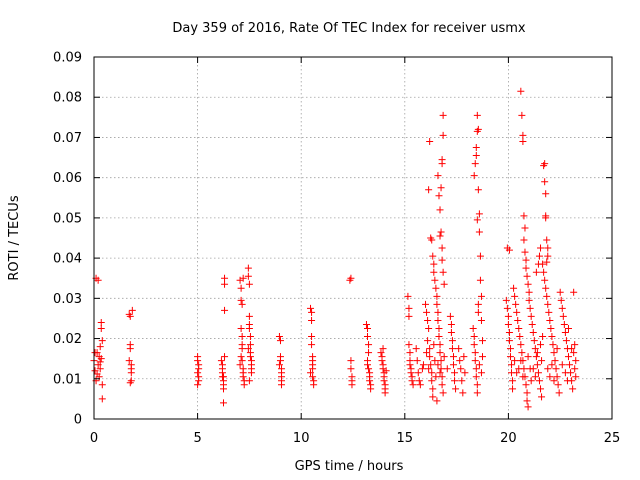 The image size is (640, 480). What do you see at coordinates (67, 239) in the screenshot?
I see `y-tick-labels: 0 0.01 0.02 0.03 0.04 0.05 0.06 0.07 0.08 0.09` at bounding box center [67, 239].